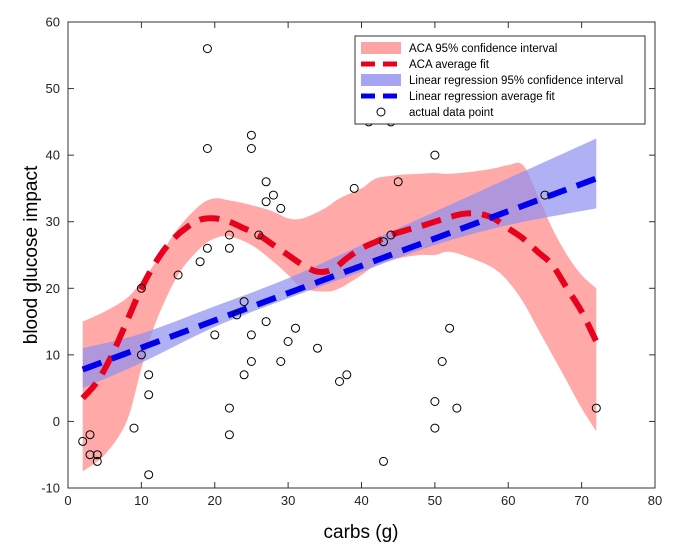  I want to click on x-tick-label: 50, so click(435, 500).